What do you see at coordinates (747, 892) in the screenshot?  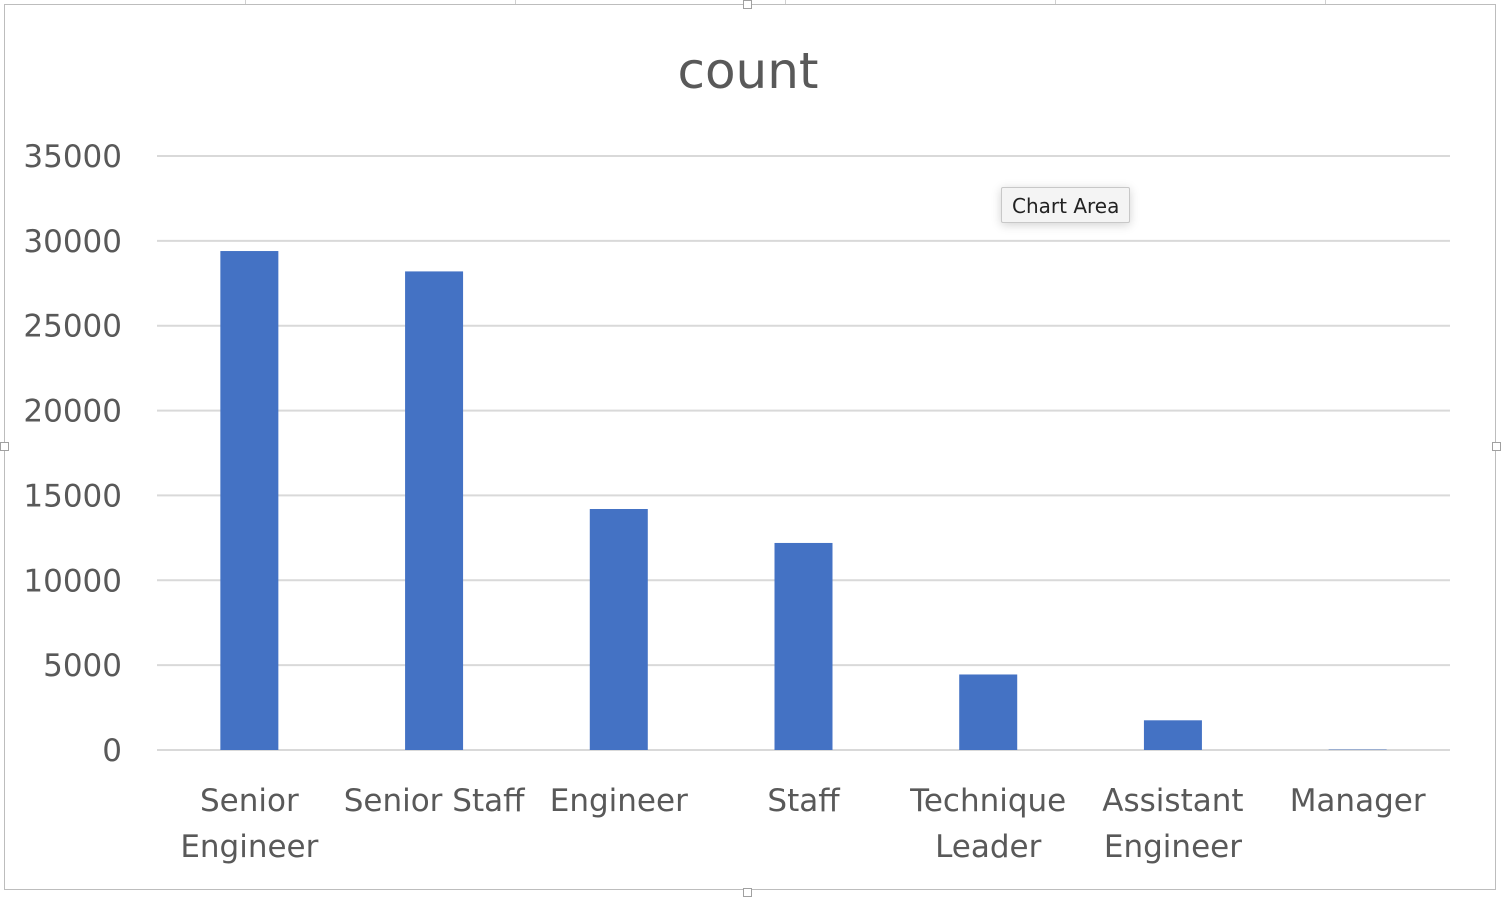 I see `resize-handle-bottom` at bounding box center [747, 892].